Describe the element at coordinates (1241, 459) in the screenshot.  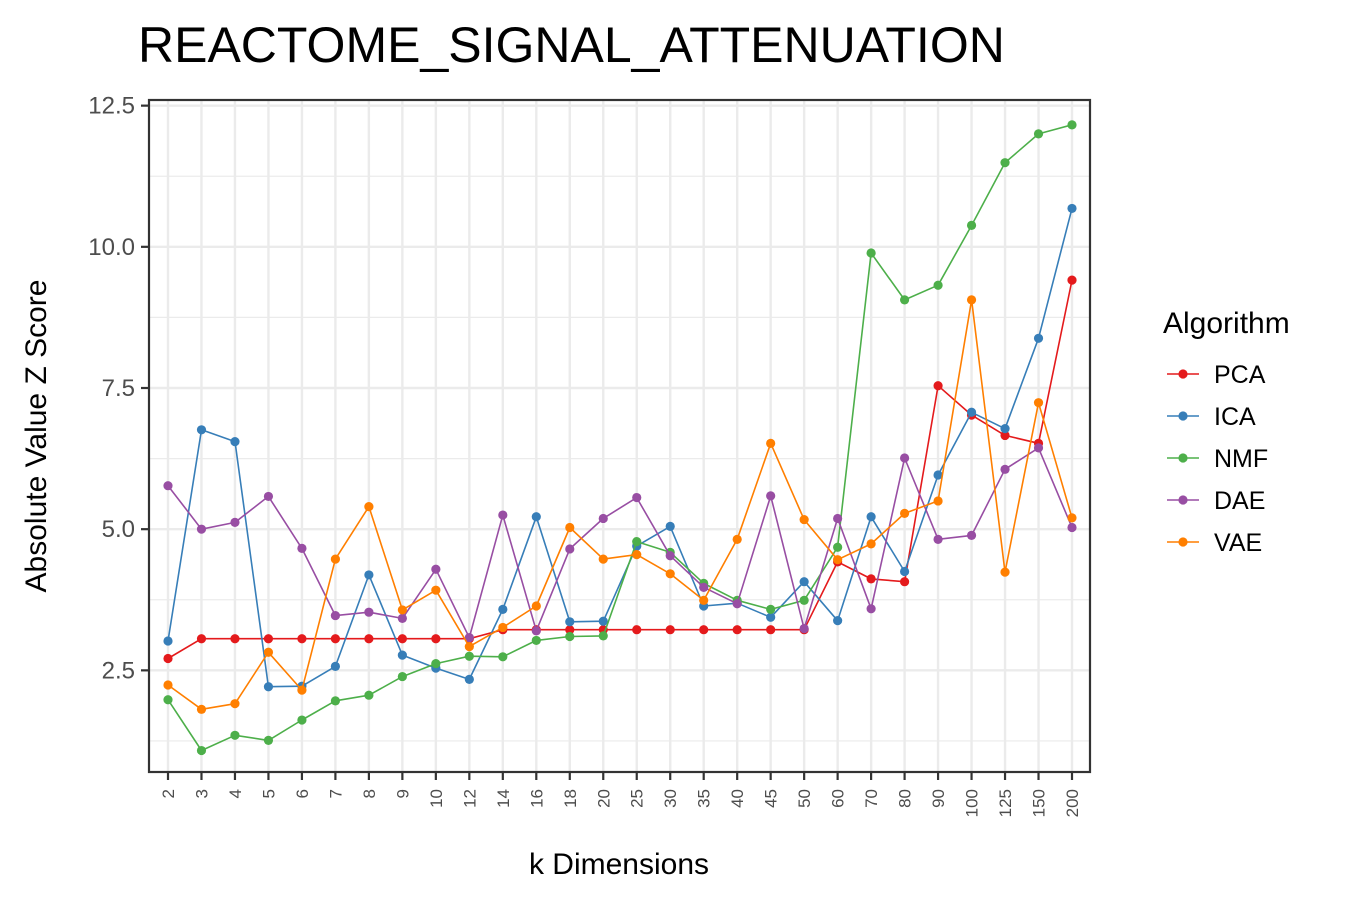
I see `legend-label-nmf: NMF` at that location.